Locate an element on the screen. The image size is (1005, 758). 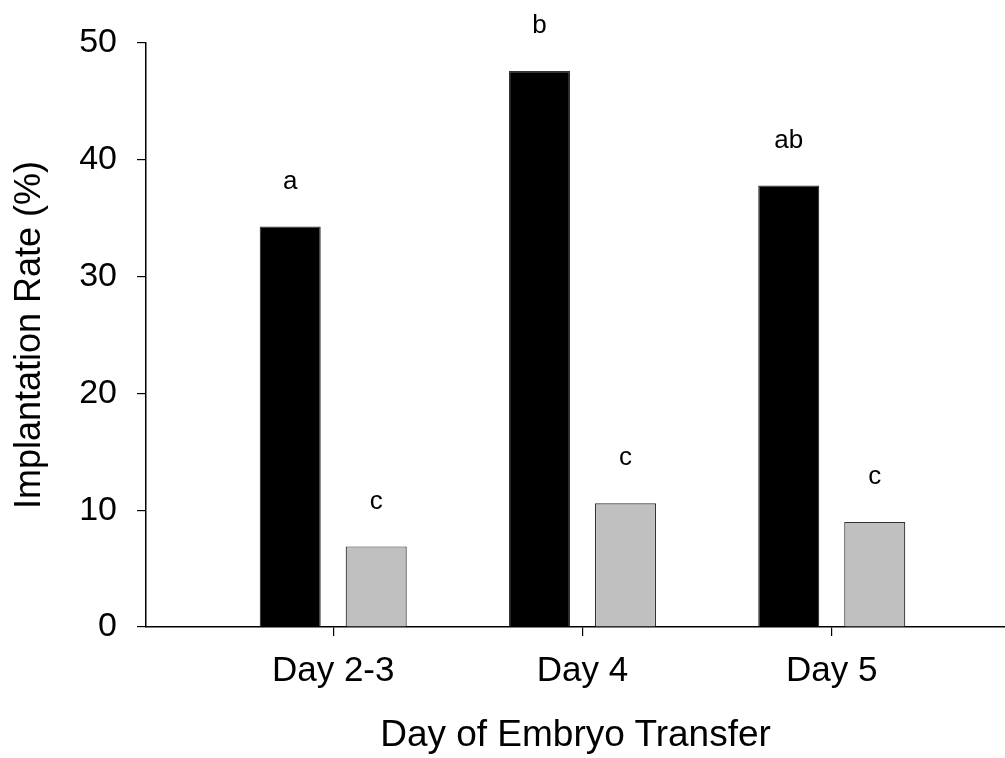
y-axis-title: Implantation Rate (%) is located at coordinates (27, 335).